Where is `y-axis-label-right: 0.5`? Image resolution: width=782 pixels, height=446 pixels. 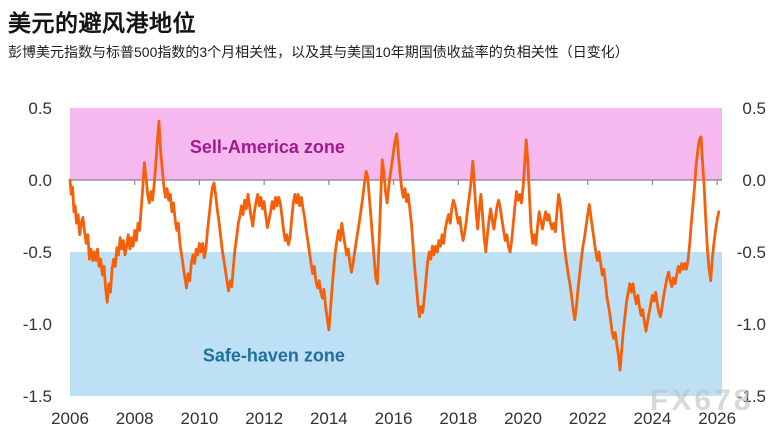 y-axis-label-right: 0.5 is located at coordinates (754, 108).